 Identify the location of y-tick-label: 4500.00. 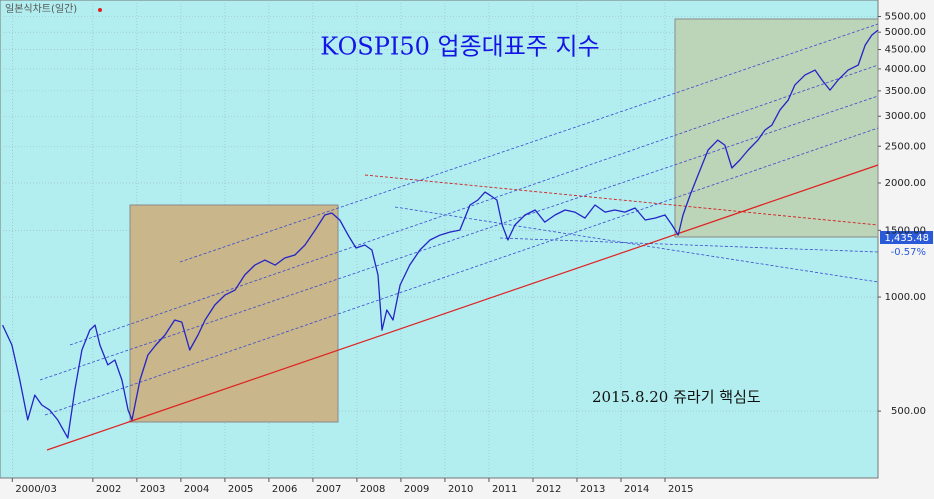
(905, 50).